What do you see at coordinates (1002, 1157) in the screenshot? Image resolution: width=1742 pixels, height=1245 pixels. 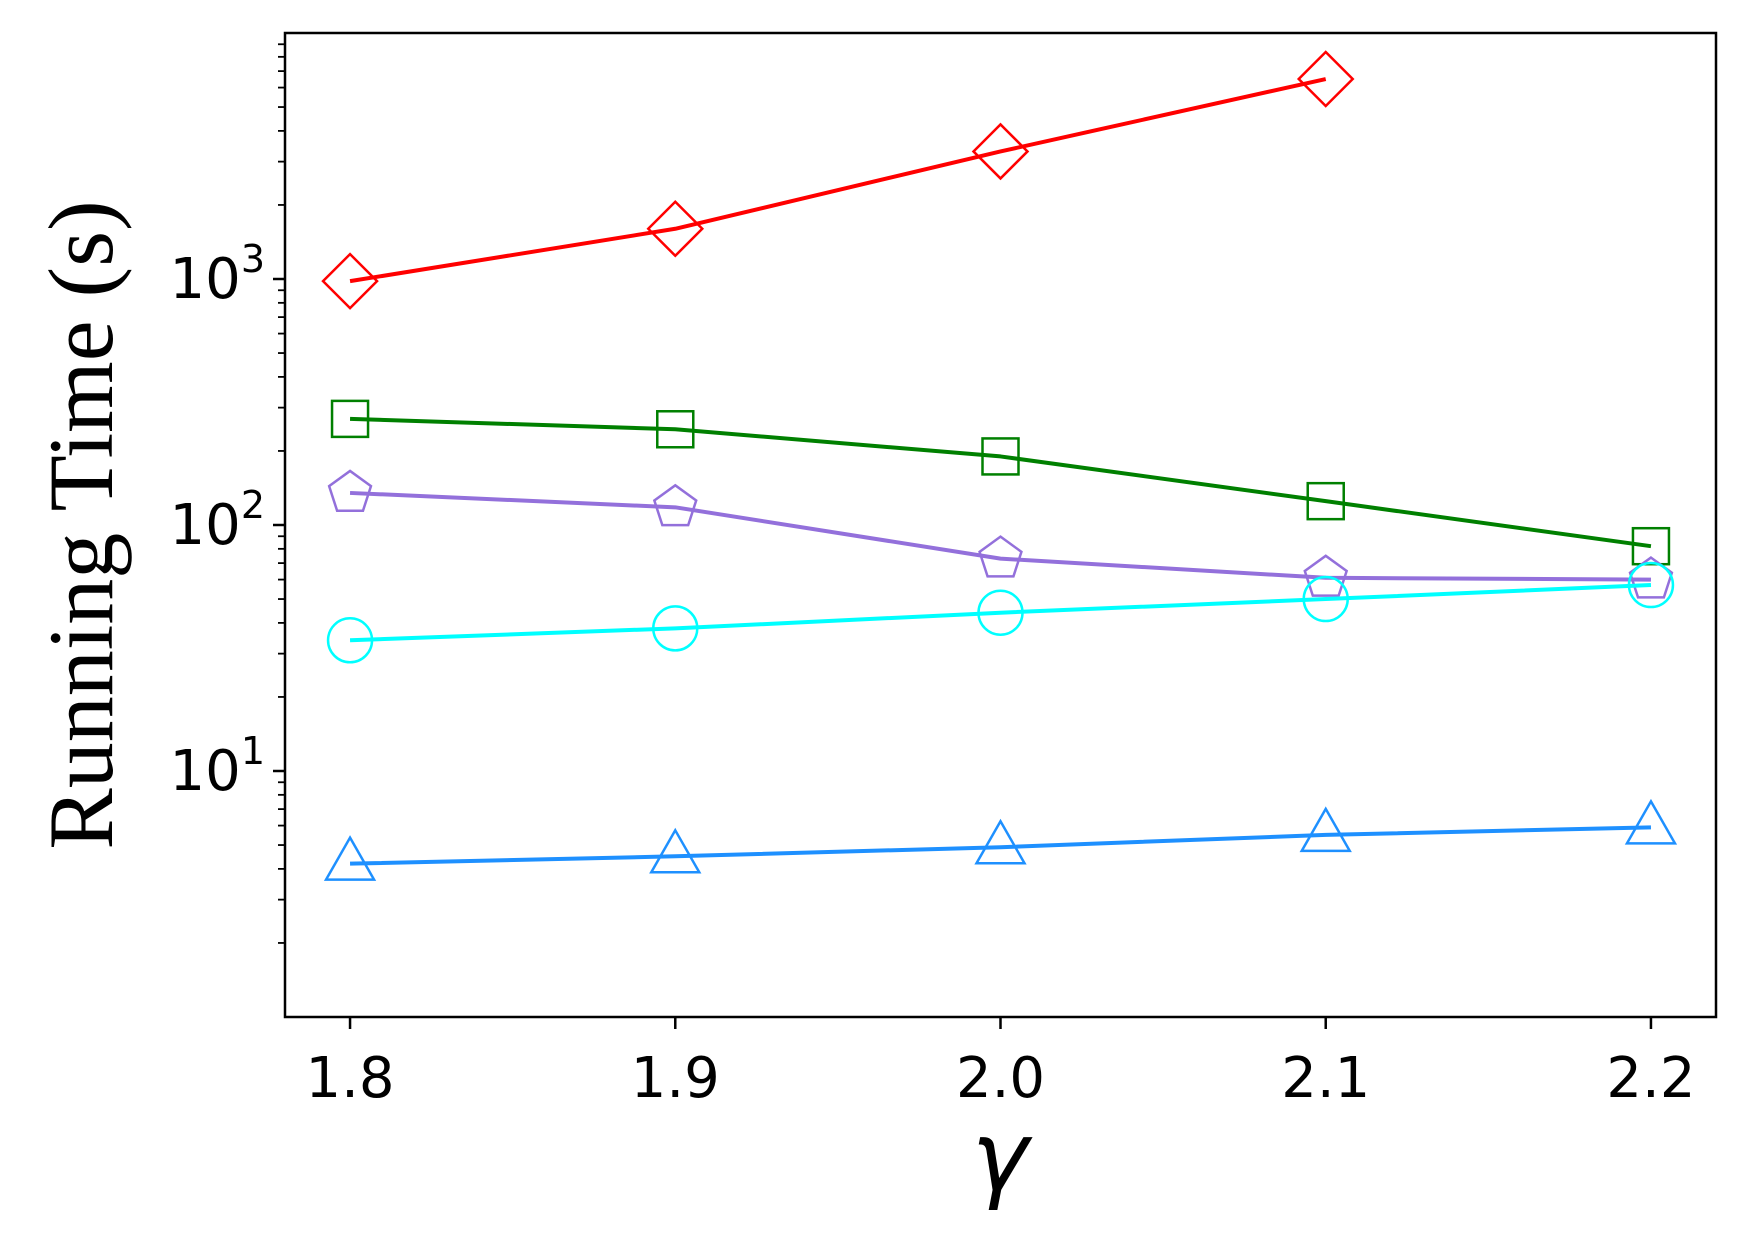 I see `x-axis-label: γ` at bounding box center [1002, 1157].